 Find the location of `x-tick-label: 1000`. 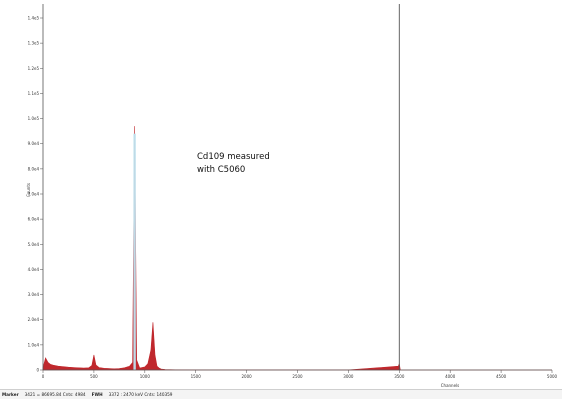

x-tick-label: 1000 is located at coordinates (145, 376).